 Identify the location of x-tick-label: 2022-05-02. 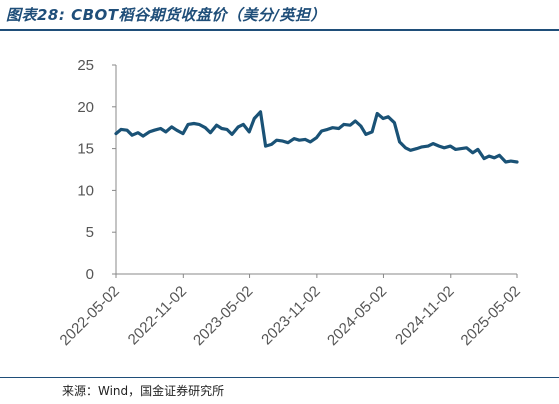
(90, 316).